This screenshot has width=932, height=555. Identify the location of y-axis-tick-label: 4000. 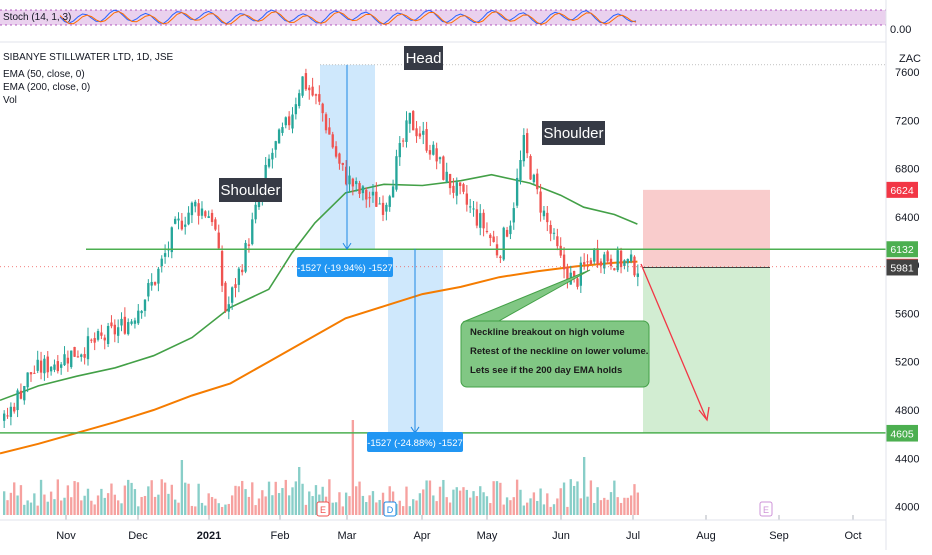
(907, 508).